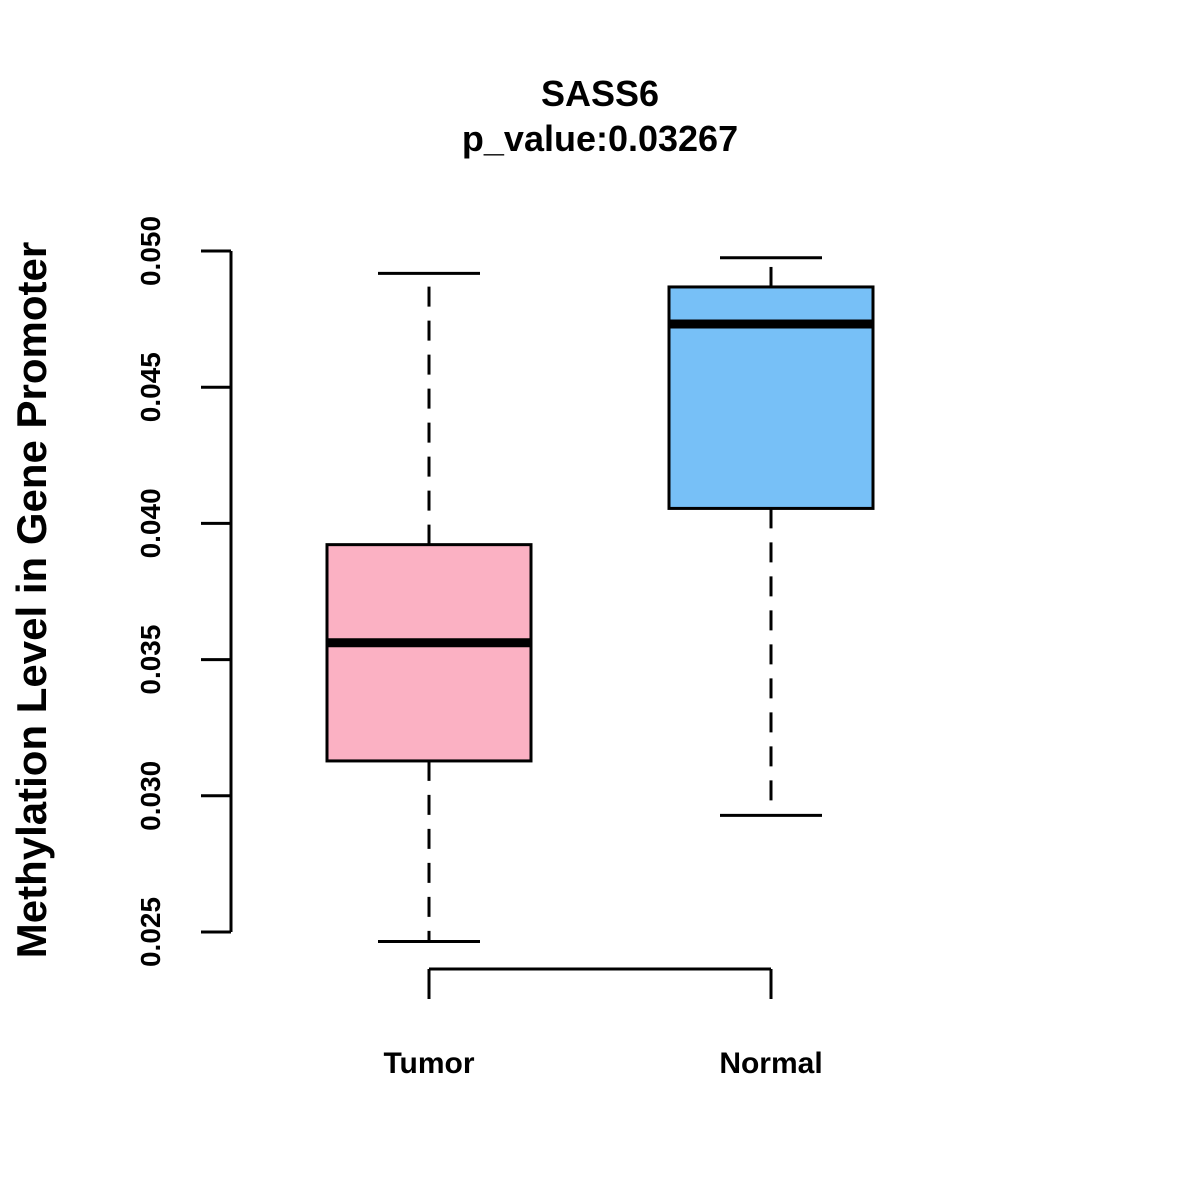 Image resolution: width=1200 pixels, height=1200 pixels. Describe the element at coordinates (150, 387) in the screenshot. I see `y-tick-label: 0.045` at that location.